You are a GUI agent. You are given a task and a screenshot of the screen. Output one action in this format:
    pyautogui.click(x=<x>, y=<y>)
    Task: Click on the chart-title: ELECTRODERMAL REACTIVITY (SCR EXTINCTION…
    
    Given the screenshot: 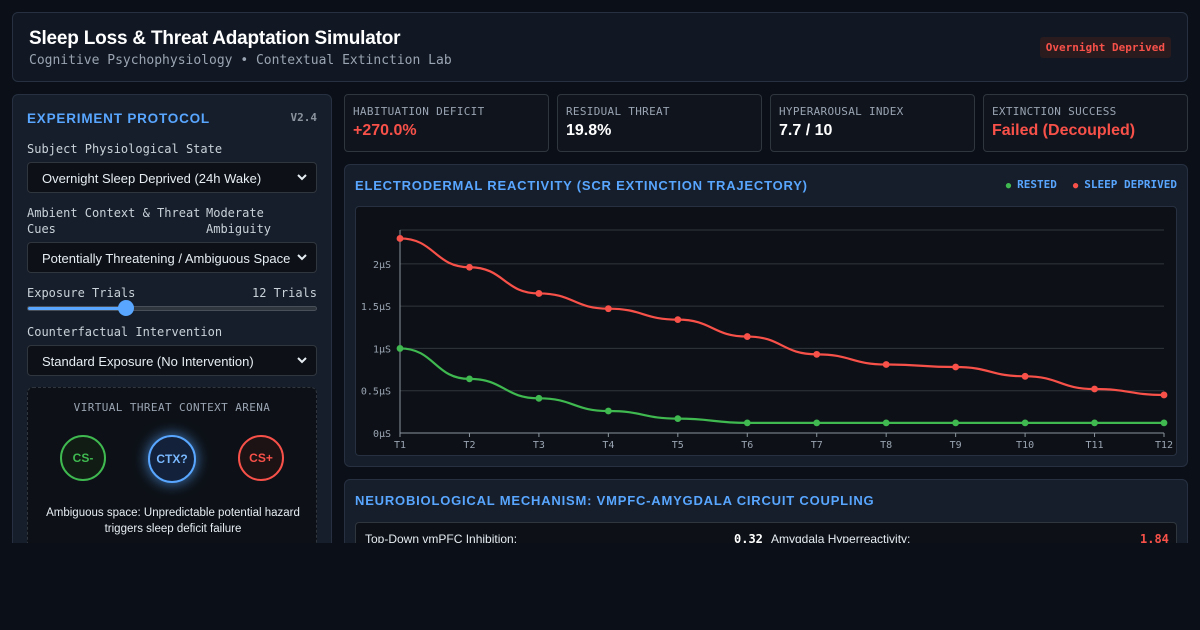 What is the action you would take?
    pyautogui.click(x=581, y=185)
    